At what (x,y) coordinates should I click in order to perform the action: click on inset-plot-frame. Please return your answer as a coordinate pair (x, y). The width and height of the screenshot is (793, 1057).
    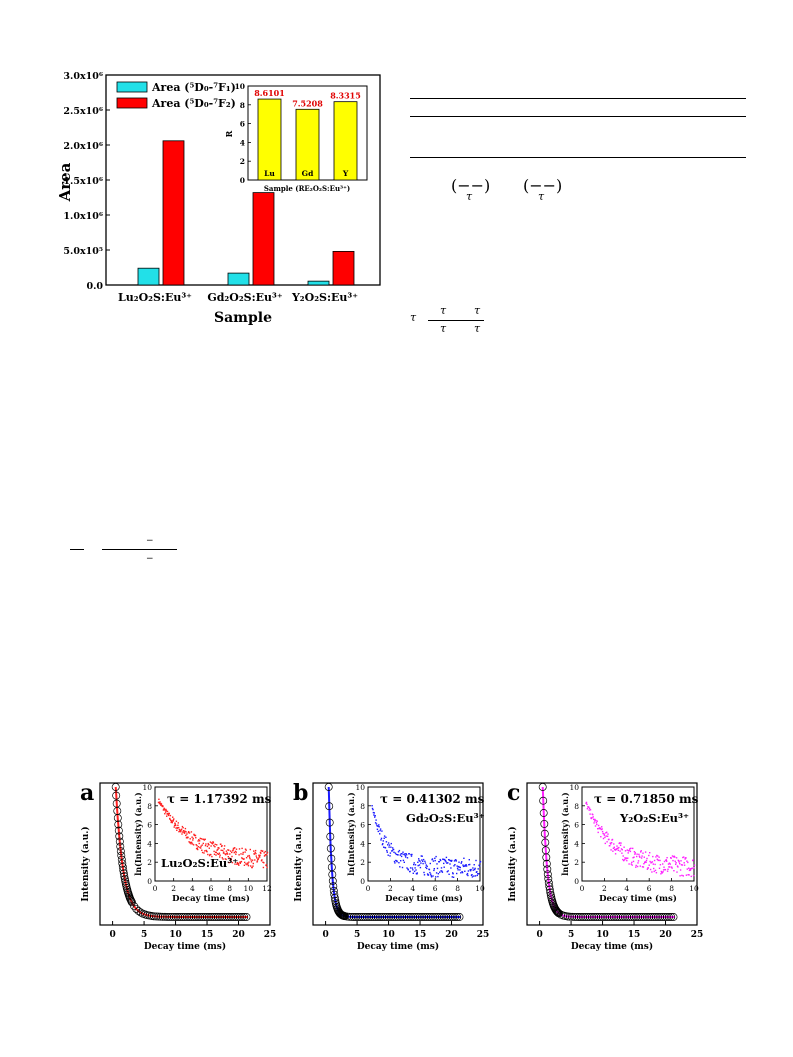
    Looking at the image, I should click on (638, 834).